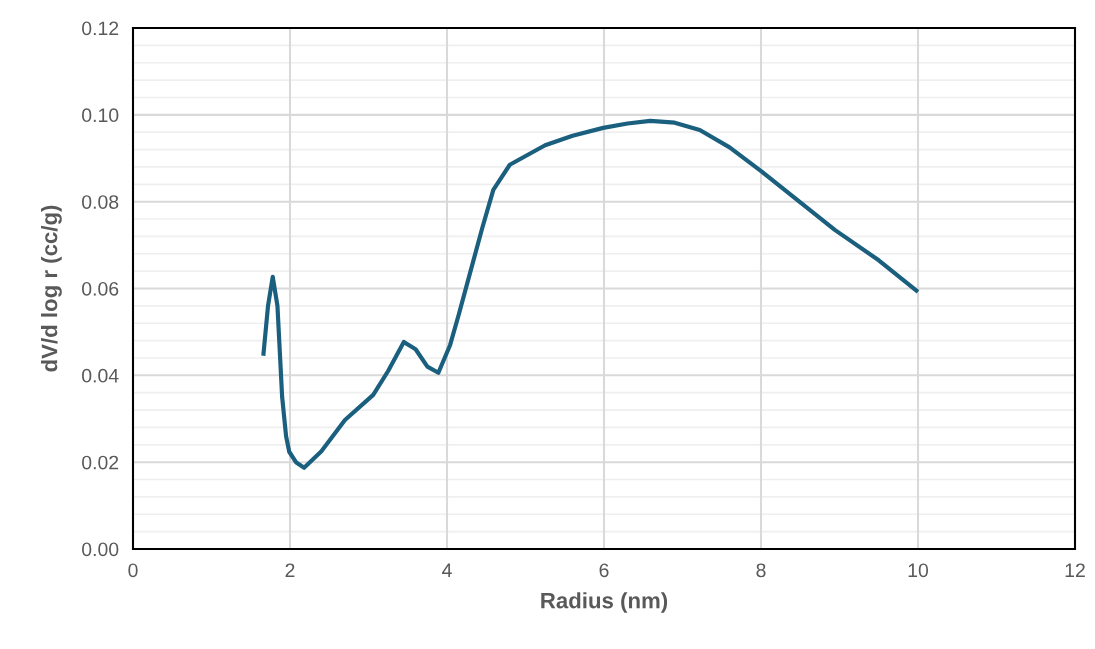 Image resolution: width=1095 pixels, height=649 pixels. Describe the element at coordinates (604, 570) in the screenshot. I see `x-tick-label: 6` at that location.